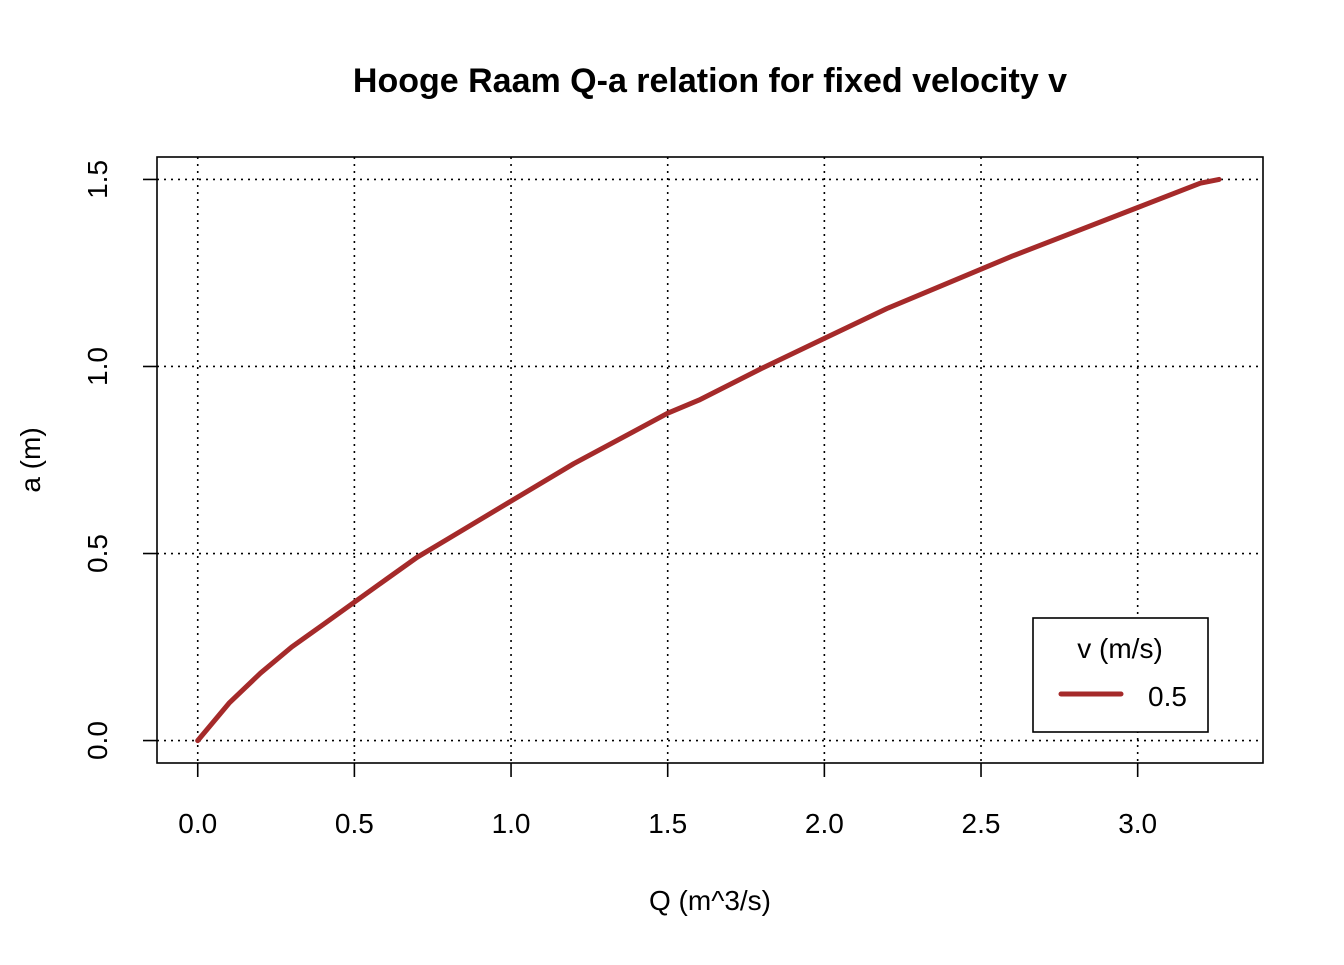  Describe the element at coordinates (354, 823) in the screenshot. I see `x-tick-label-1: 0.5` at that location.